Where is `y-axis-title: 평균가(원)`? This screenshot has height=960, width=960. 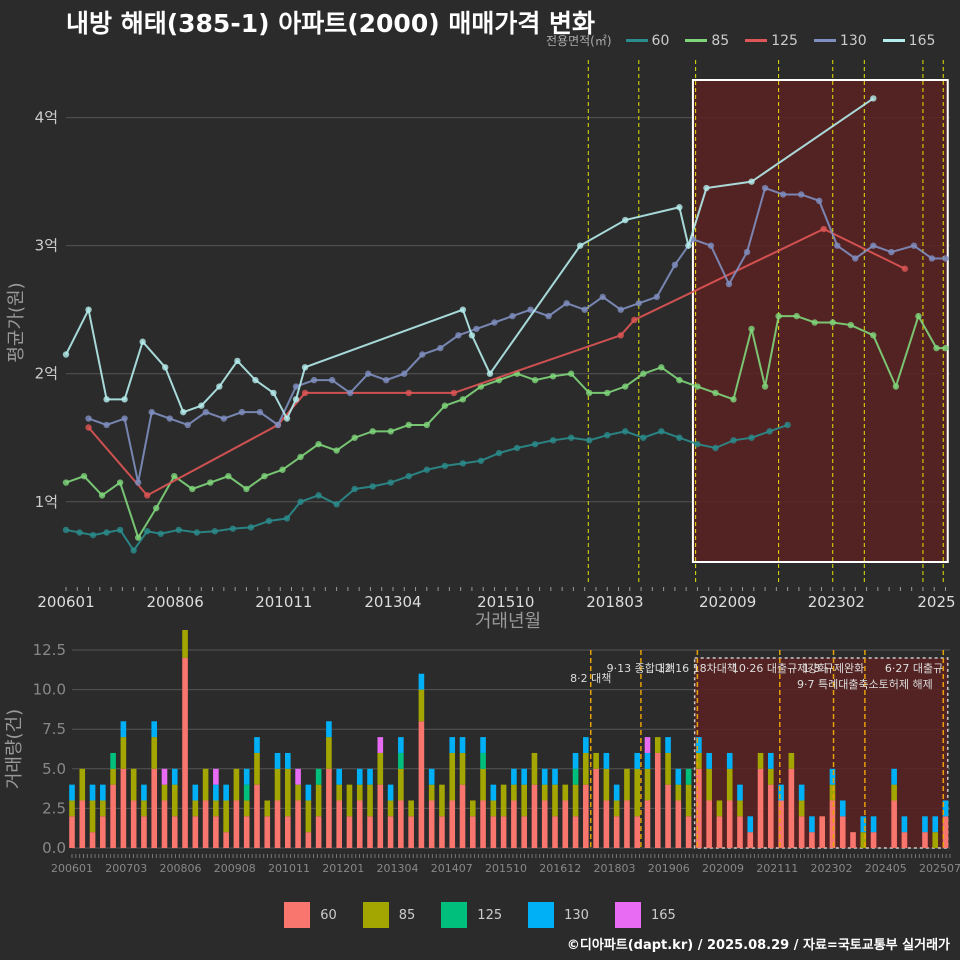 y-axis-title: 평균가(원) is located at coordinates (16, 322).